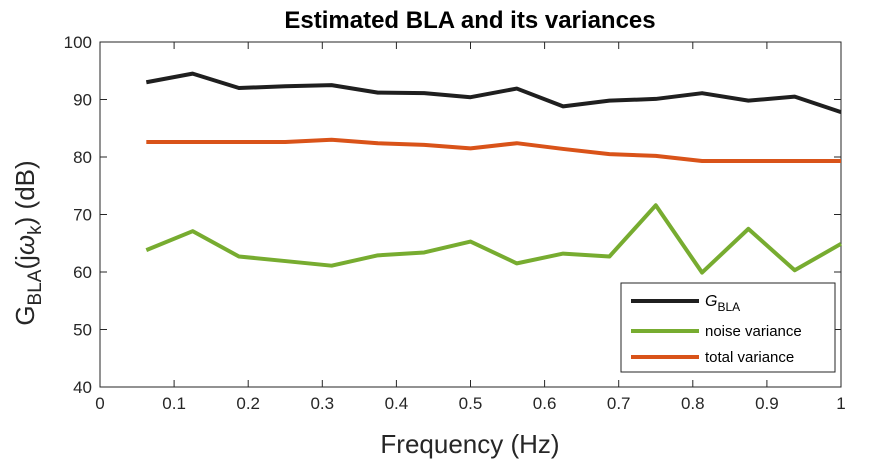 The image size is (879, 472). What do you see at coordinates (322, 403) in the screenshot?
I see `x-tick-label: 0.3` at bounding box center [322, 403].